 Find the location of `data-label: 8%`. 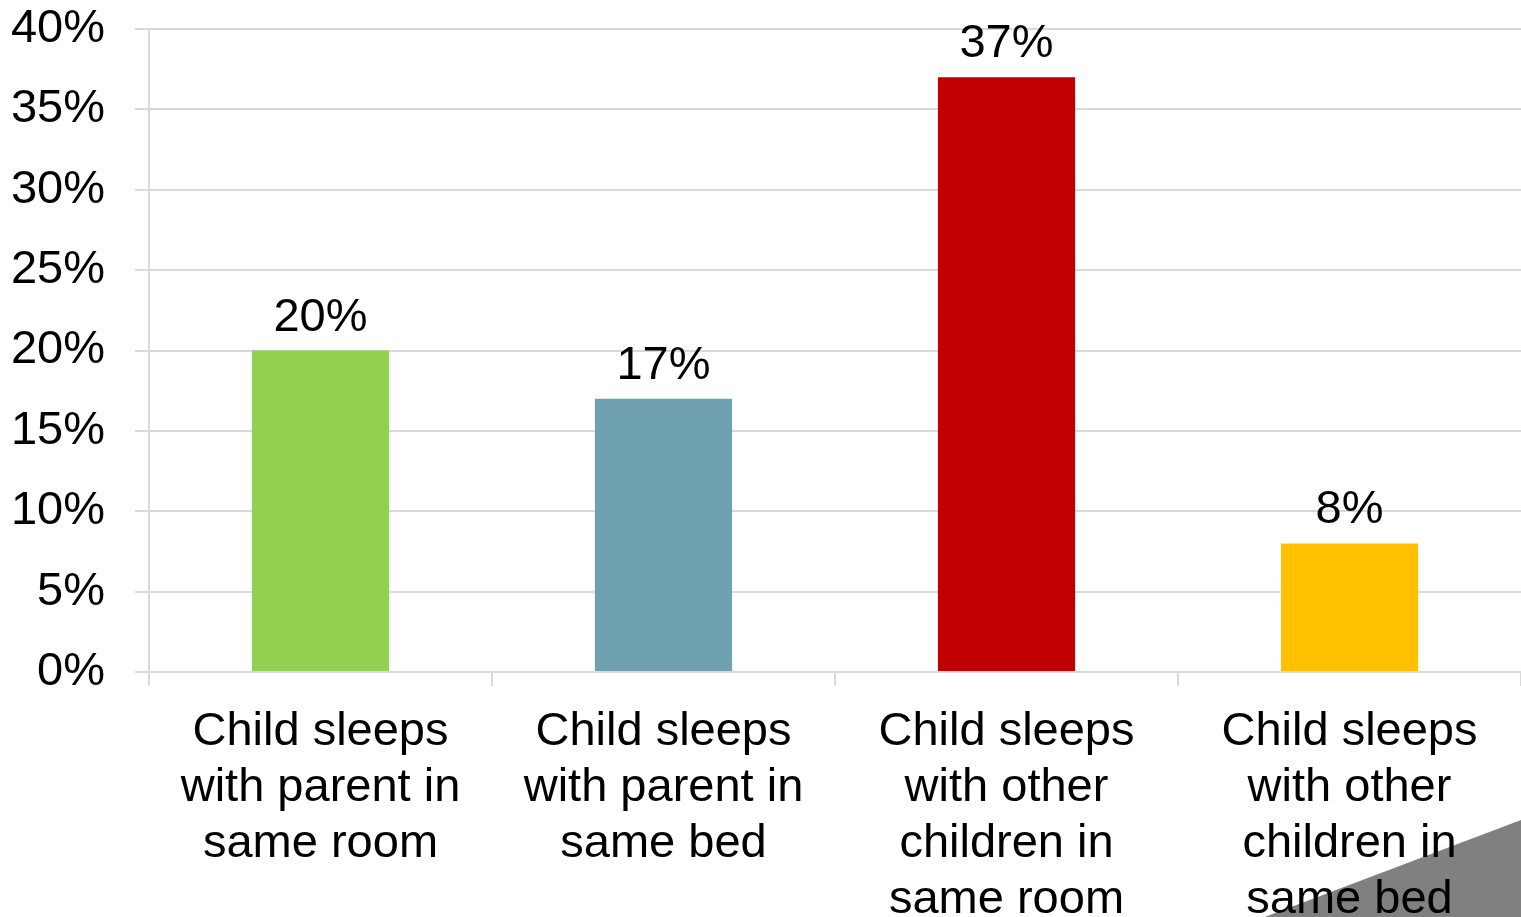

data-label: 8% is located at coordinates (1349, 507).